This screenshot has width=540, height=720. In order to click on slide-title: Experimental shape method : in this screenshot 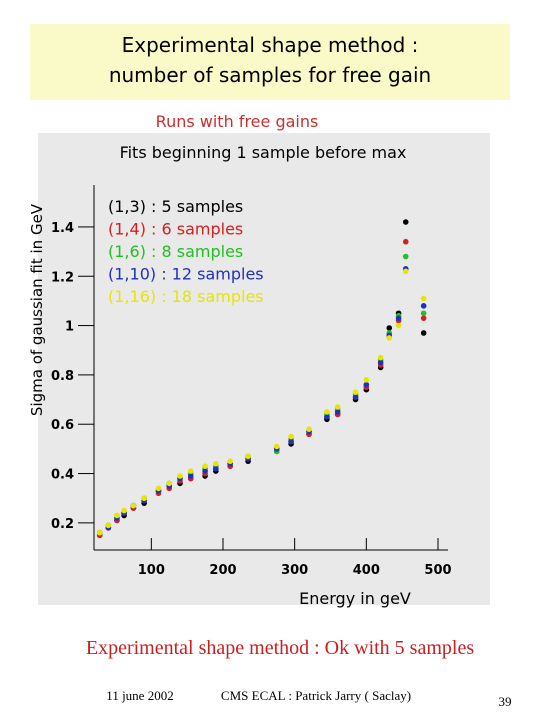, I will do `click(270, 45)`.